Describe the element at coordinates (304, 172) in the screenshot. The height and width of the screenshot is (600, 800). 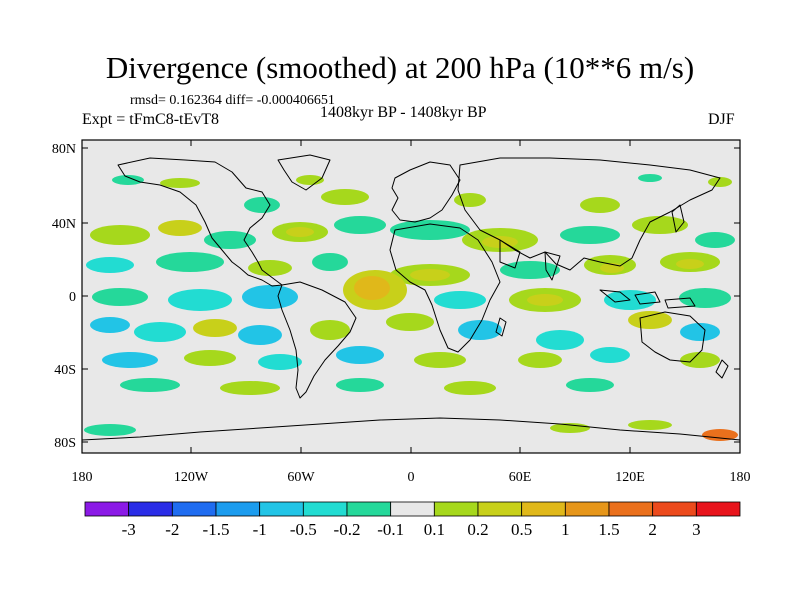
I see `coastline-greenland` at that location.